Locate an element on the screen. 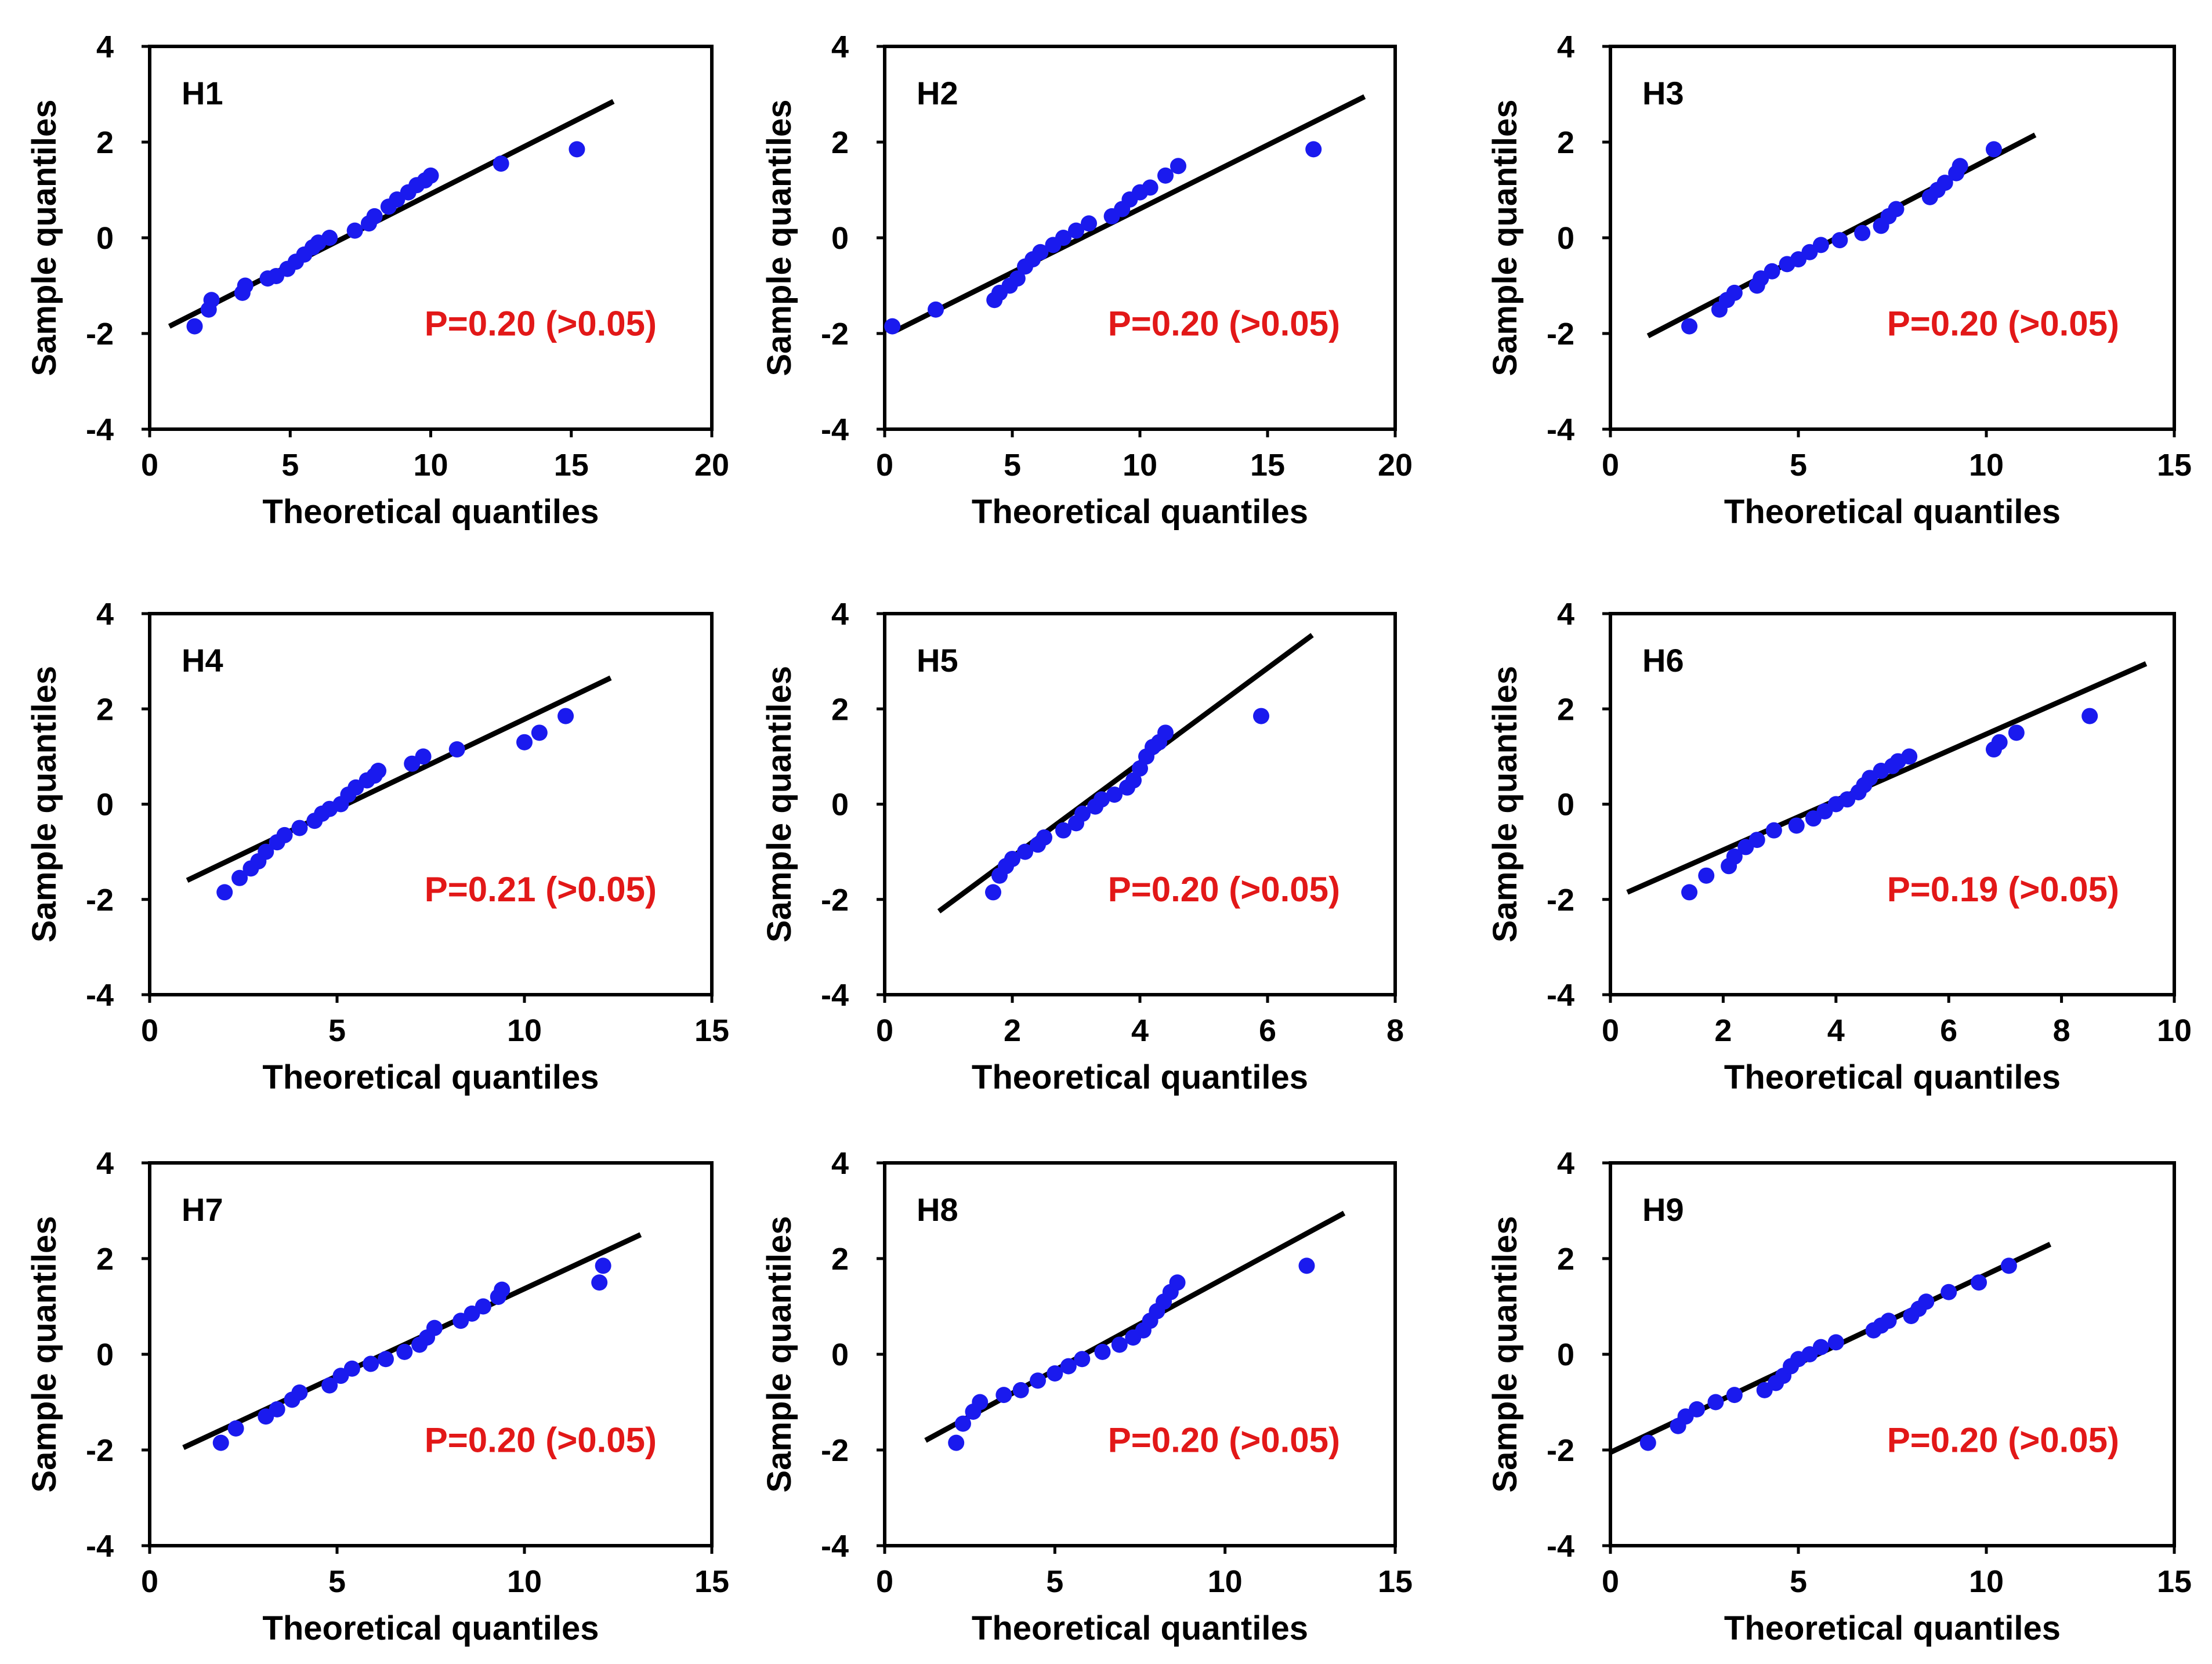  x-tick-label: 4 is located at coordinates (1140, 1030).